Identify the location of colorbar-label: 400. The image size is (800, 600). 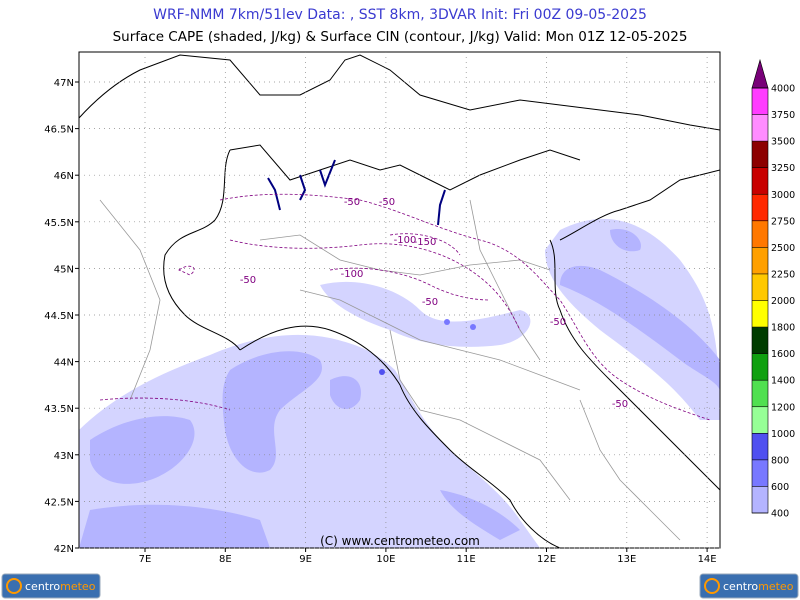
(780, 514).